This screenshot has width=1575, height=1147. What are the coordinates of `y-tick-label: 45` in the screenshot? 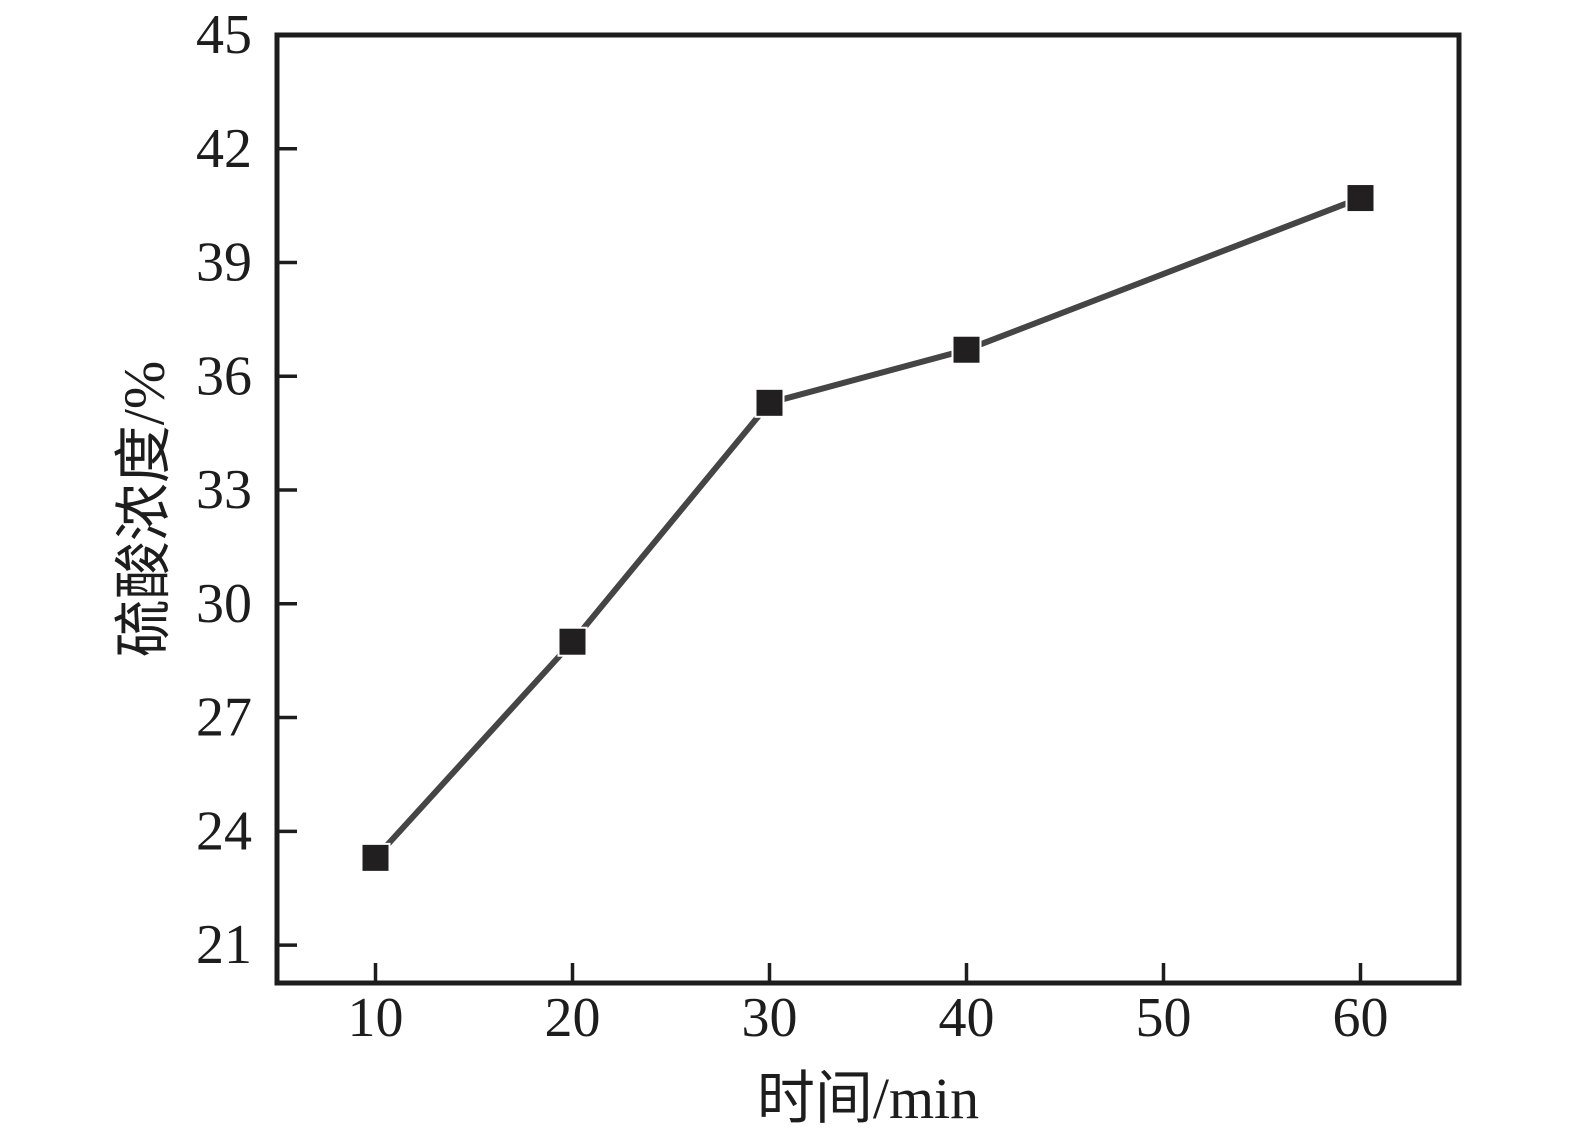 It's located at (224, 35).